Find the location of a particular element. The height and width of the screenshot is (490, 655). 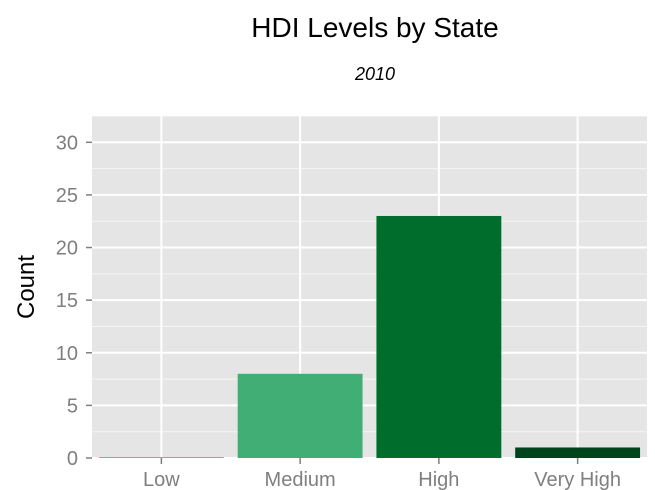

x-tick-label: High is located at coordinates (438, 479).